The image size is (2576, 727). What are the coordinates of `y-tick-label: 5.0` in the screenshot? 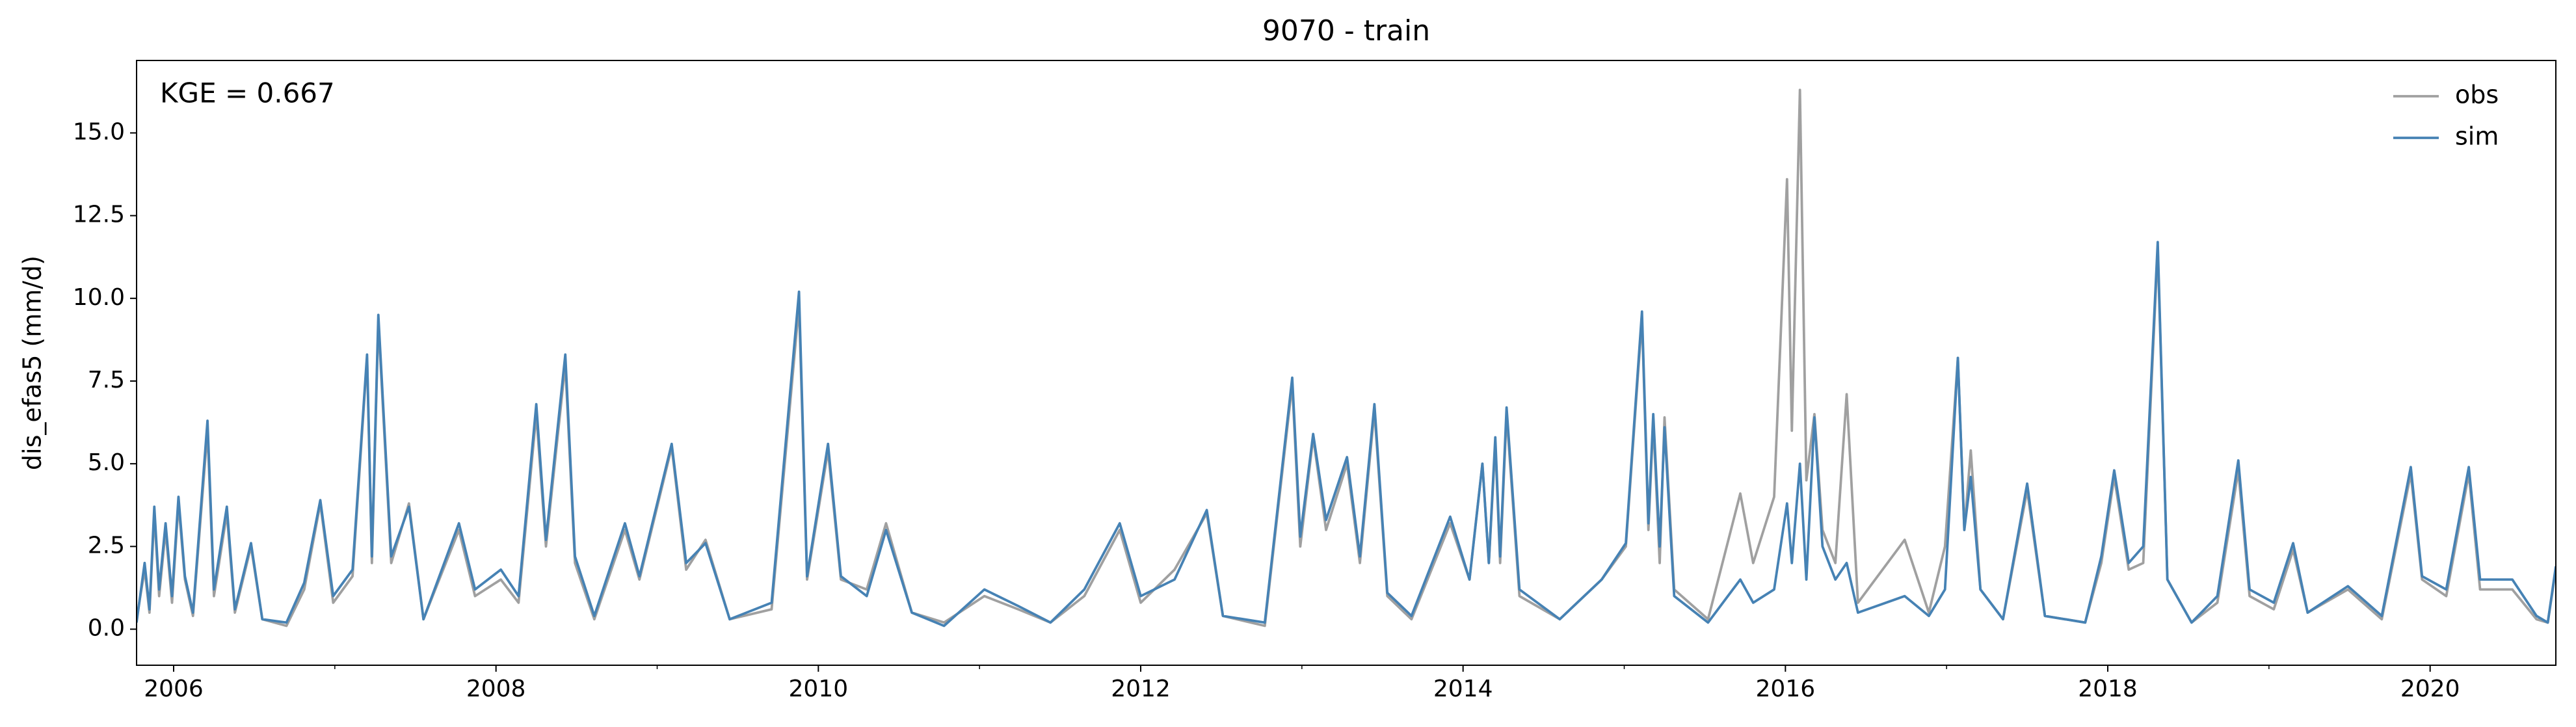 It's located at (106, 462).